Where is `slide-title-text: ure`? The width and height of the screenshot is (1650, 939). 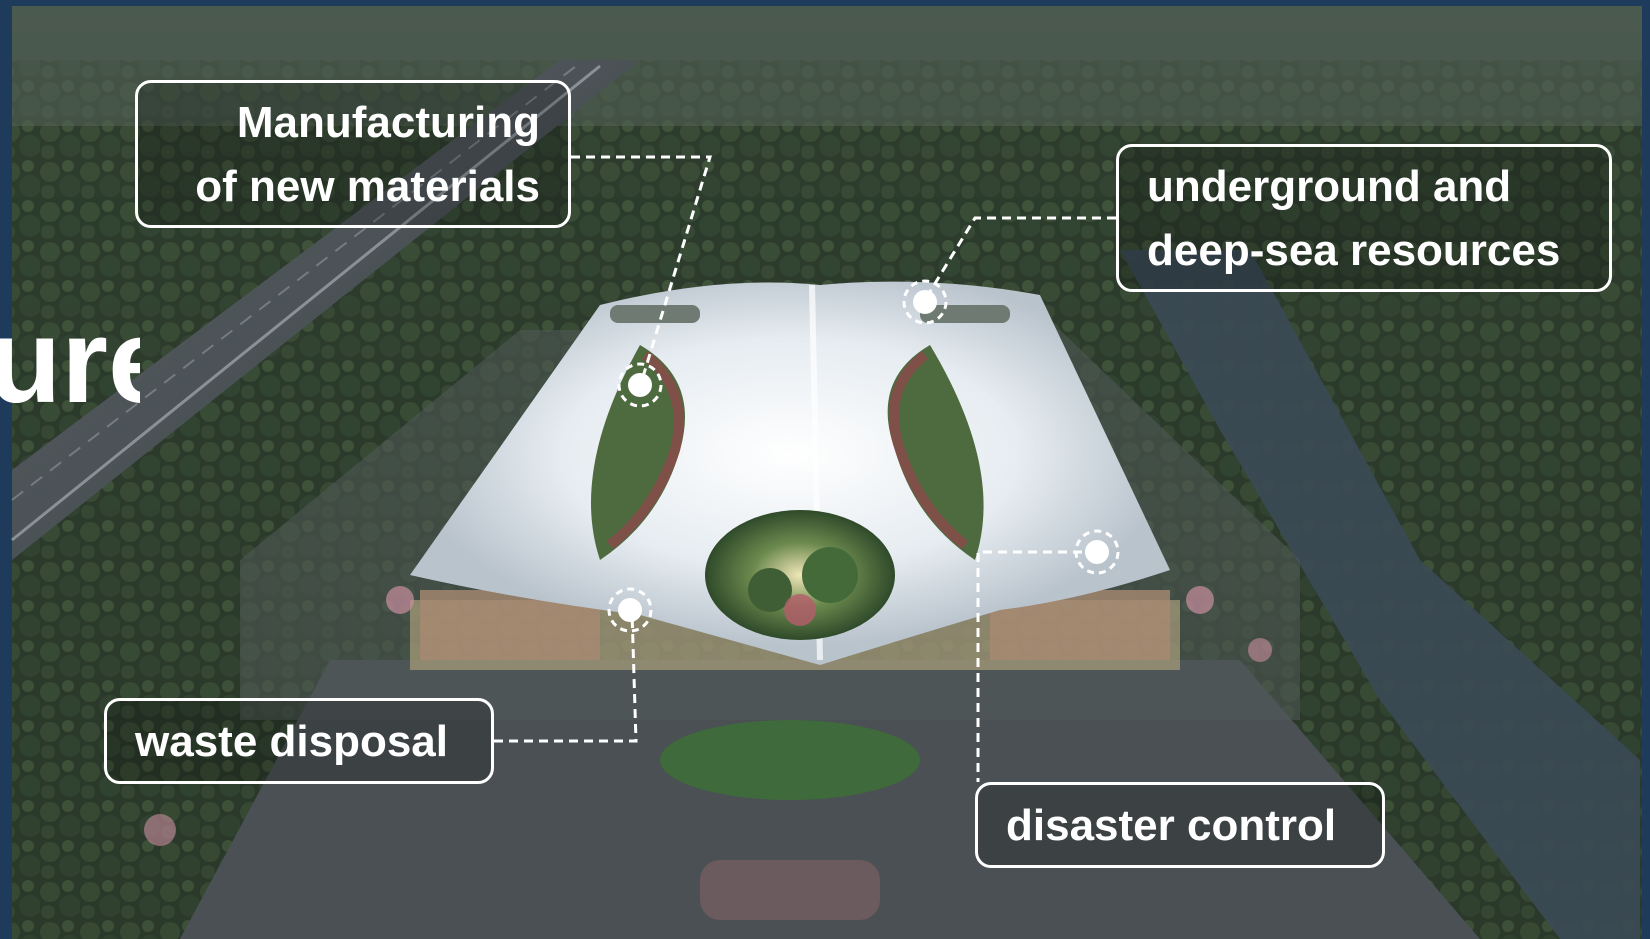 slide-title-text: ure is located at coordinates (70, 361).